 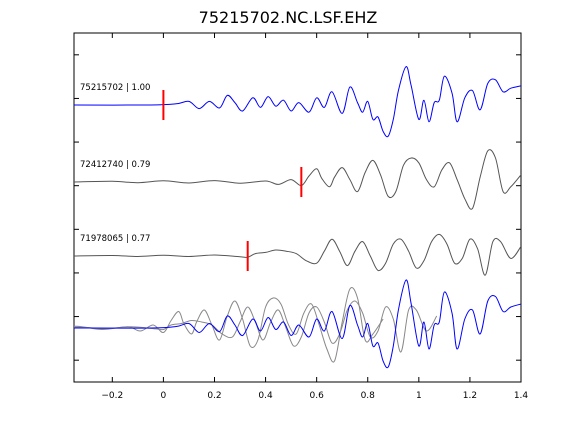 What do you see at coordinates (115, 165) in the screenshot?
I see `trace-label: 72412740 | 0.79` at bounding box center [115, 165].